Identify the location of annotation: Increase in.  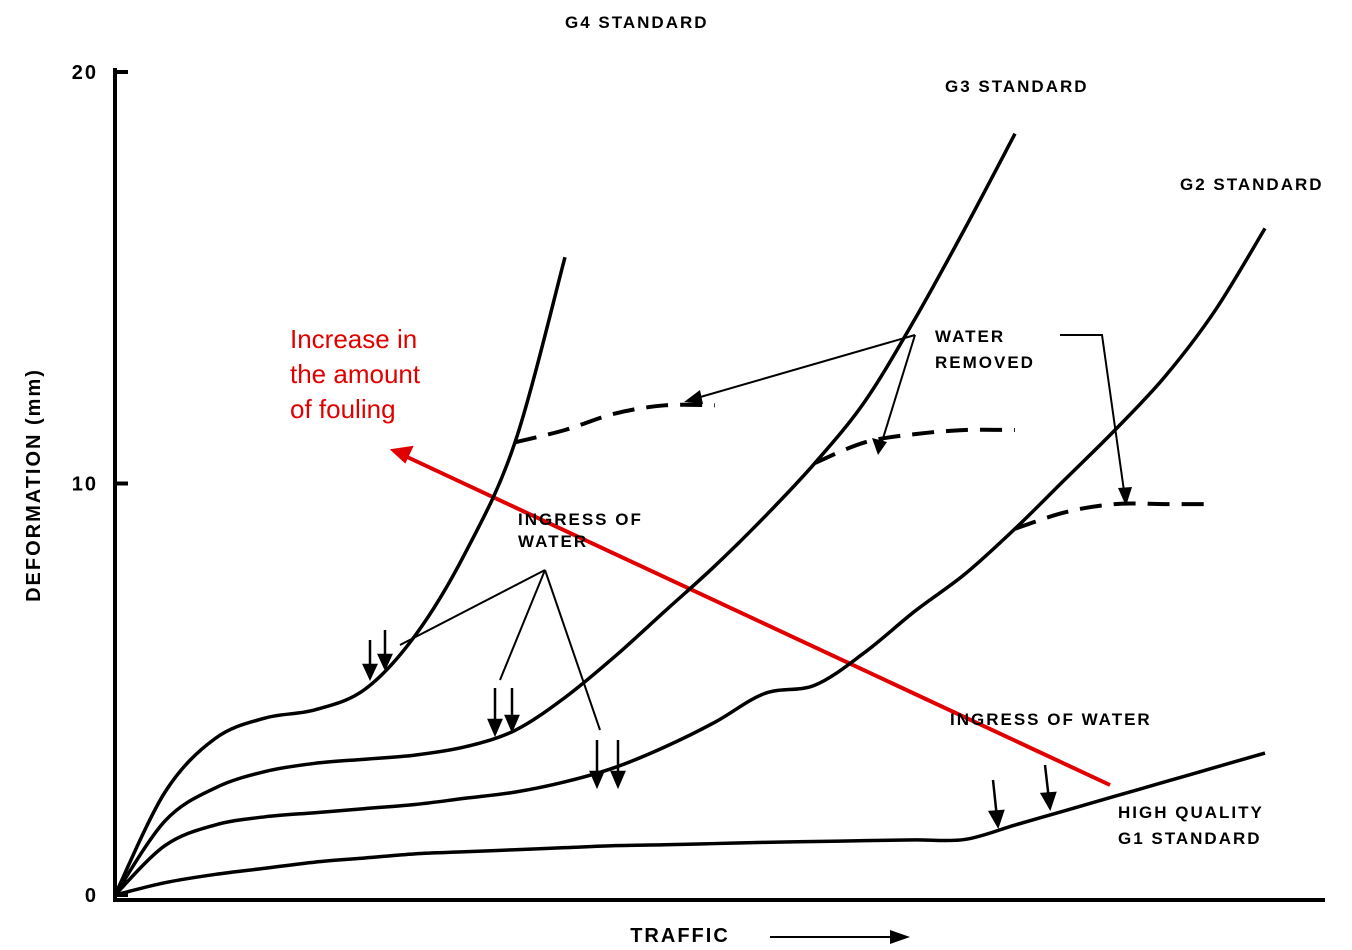
(353, 339).